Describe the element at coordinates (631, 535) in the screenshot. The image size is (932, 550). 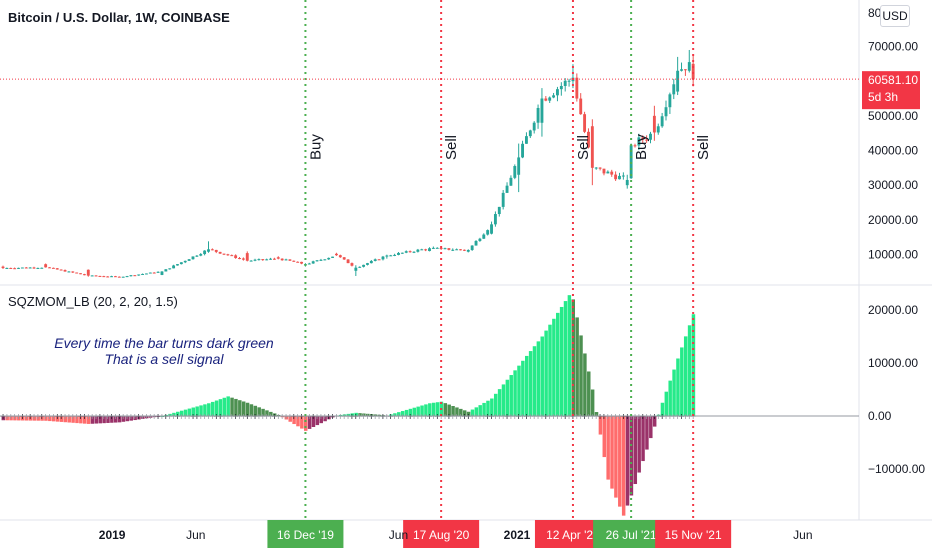
I see `signal-date-label: 26 Jul '21` at that location.